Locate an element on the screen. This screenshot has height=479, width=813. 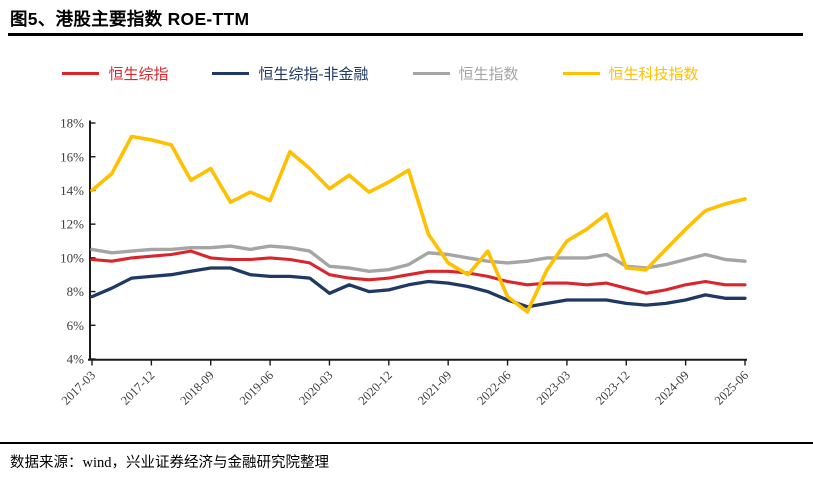
y-tick-label: 16% is located at coordinates (72, 156).